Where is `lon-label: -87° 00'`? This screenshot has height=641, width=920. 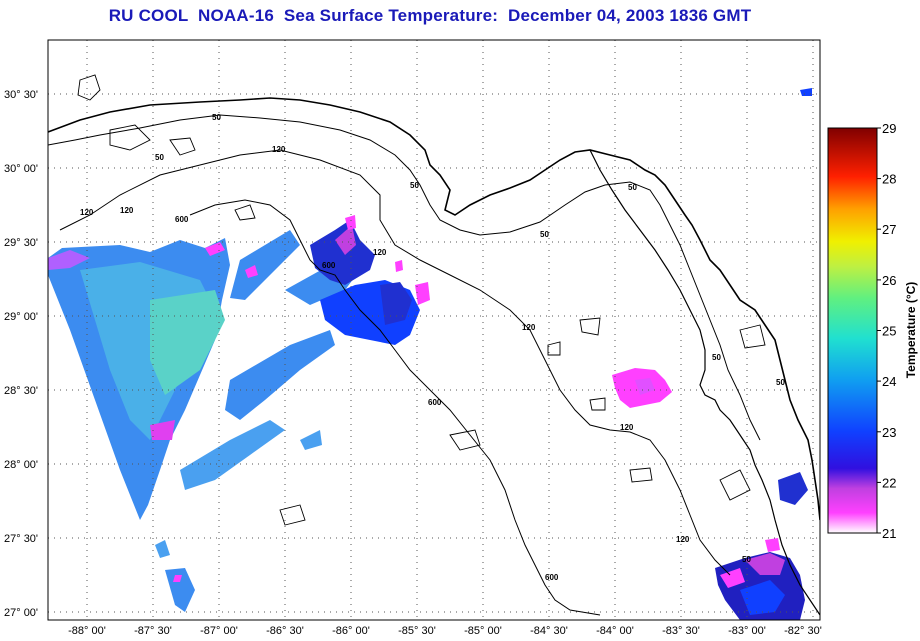 lon-label: -87° 00' is located at coordinates (219, 631).